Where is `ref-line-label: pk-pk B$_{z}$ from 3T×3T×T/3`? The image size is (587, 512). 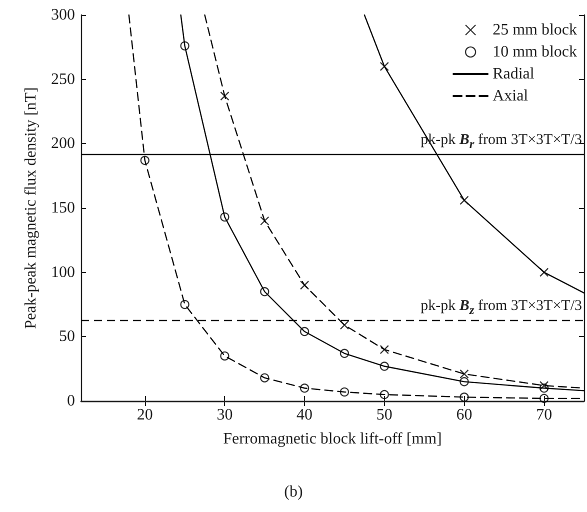 ref-line-label: pk-pk B$_{z}$ from 3T×3T×T/3 is located at coordinates (501, 307).